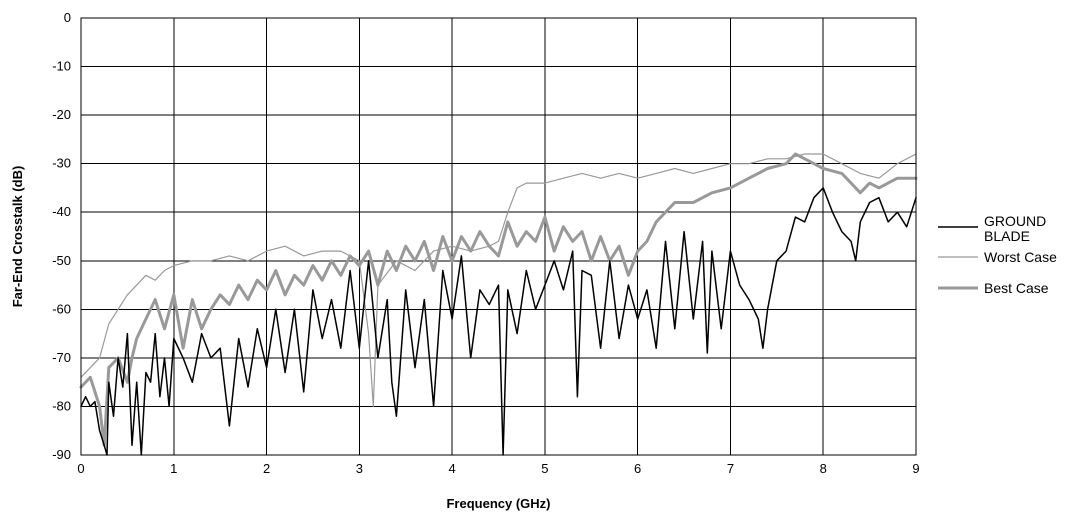  Describe the element at coordinates (61, 357) in the screenshot. I see `y-tick-label: -70` at that location.